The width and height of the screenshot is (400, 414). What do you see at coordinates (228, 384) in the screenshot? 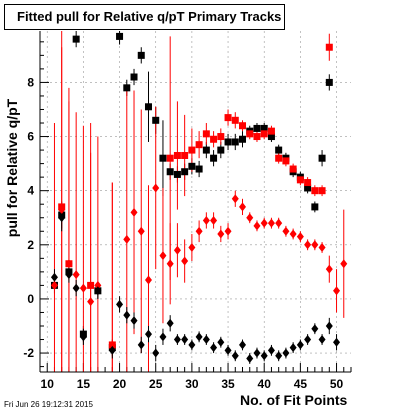
I see `x-tick-label: 35` at bounding box center [228, 384].